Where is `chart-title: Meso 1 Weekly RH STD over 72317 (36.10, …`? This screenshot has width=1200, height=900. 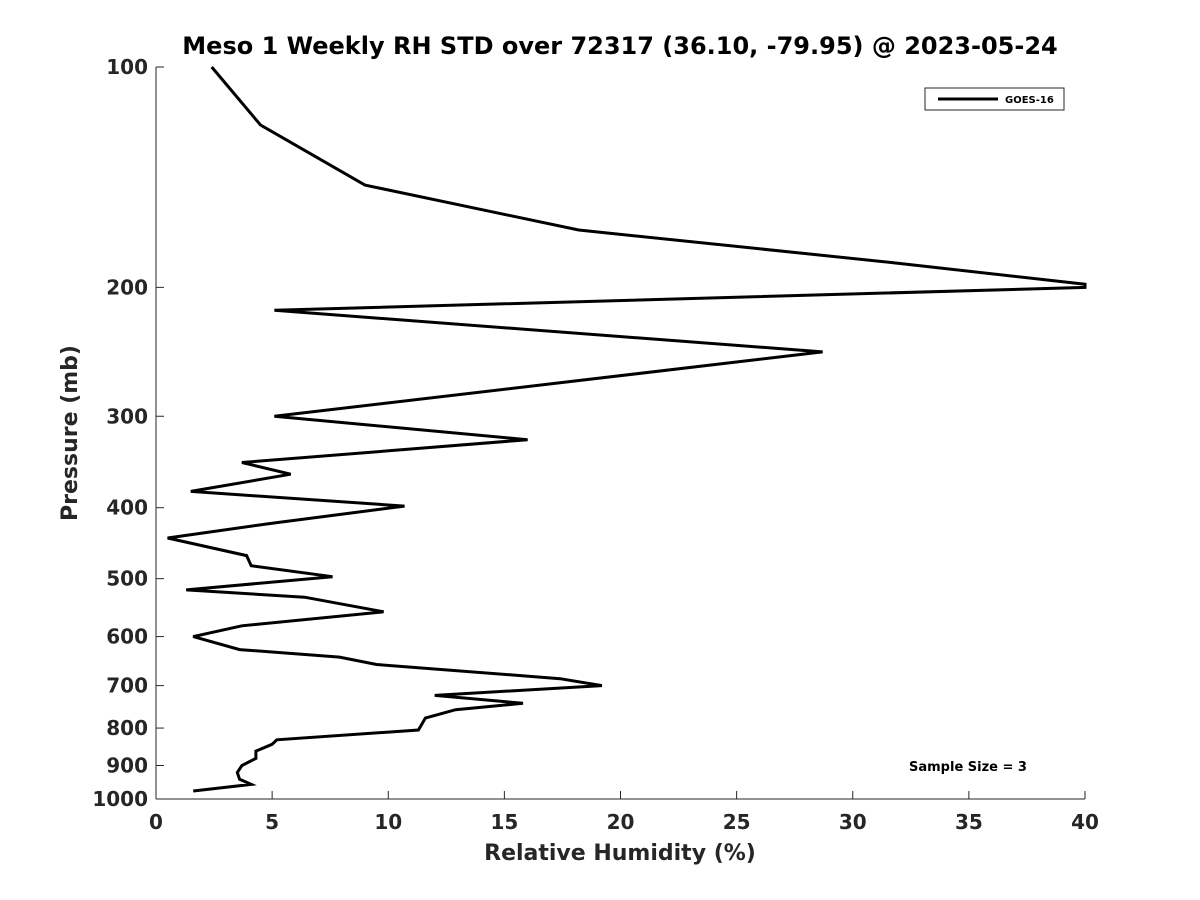
chart-title: Meso 1 Weekly RH STD over 72317 (36.10, … is located at coordinates (619, 46).